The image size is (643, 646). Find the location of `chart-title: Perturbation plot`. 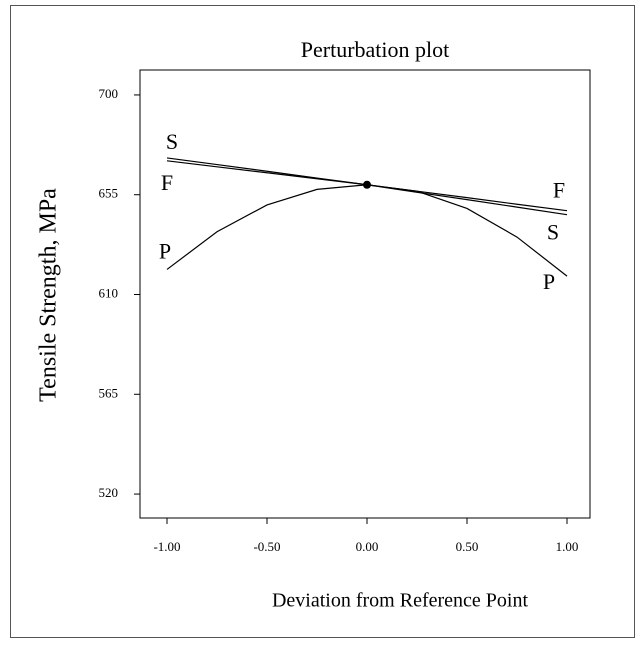

chart-title: Perturbation plot is located at coordinates (375, 49).